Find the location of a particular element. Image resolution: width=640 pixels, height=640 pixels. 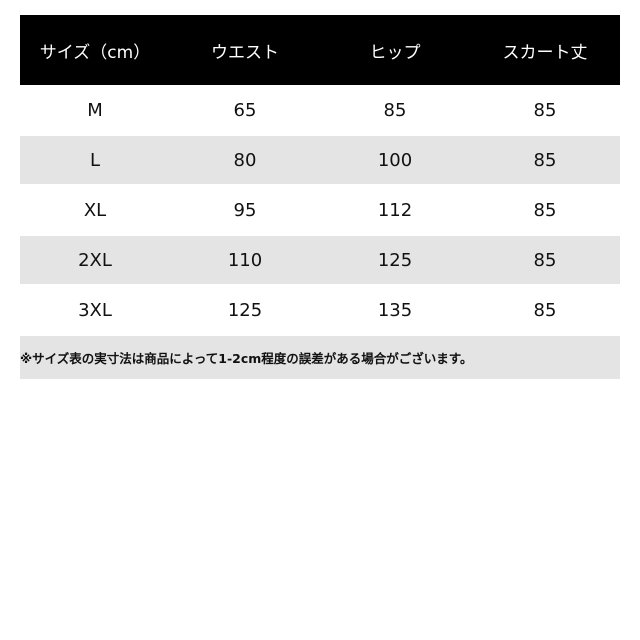

table-cell: 112 is located at coordinates (395, 210).